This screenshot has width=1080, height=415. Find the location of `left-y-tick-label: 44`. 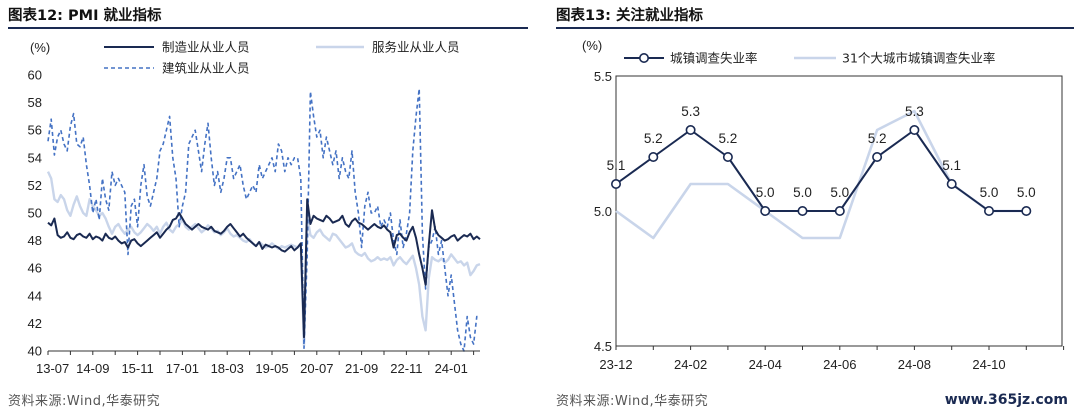

left-y-tick-label: 44 is located at coordinates (35, 295).